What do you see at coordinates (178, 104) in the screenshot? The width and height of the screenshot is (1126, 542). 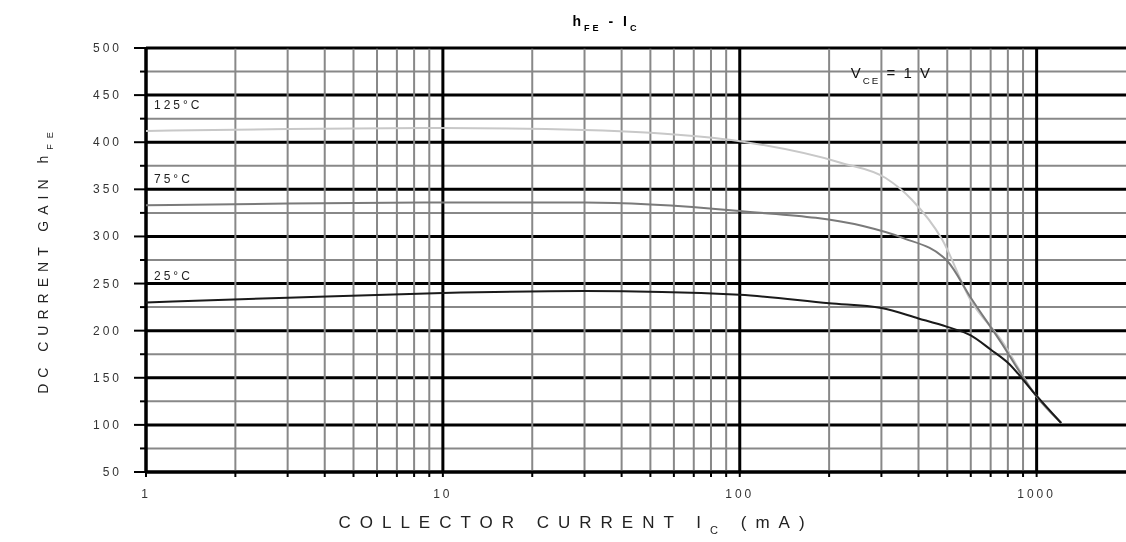 I see `series-label: 125°C` at bounding box center [178, 104].